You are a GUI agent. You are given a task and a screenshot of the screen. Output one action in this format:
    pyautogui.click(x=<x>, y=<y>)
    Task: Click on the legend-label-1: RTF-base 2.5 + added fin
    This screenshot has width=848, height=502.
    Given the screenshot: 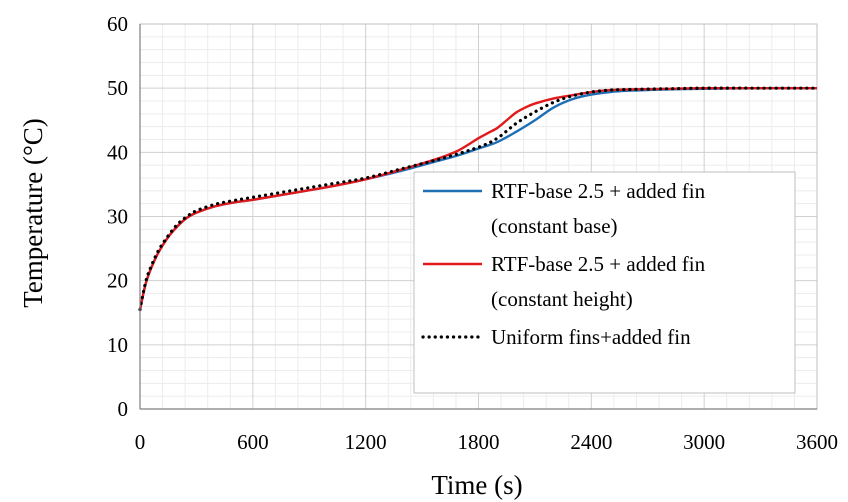 What is the action you would take?
    pyautogui.click(x=598, y=191)
    